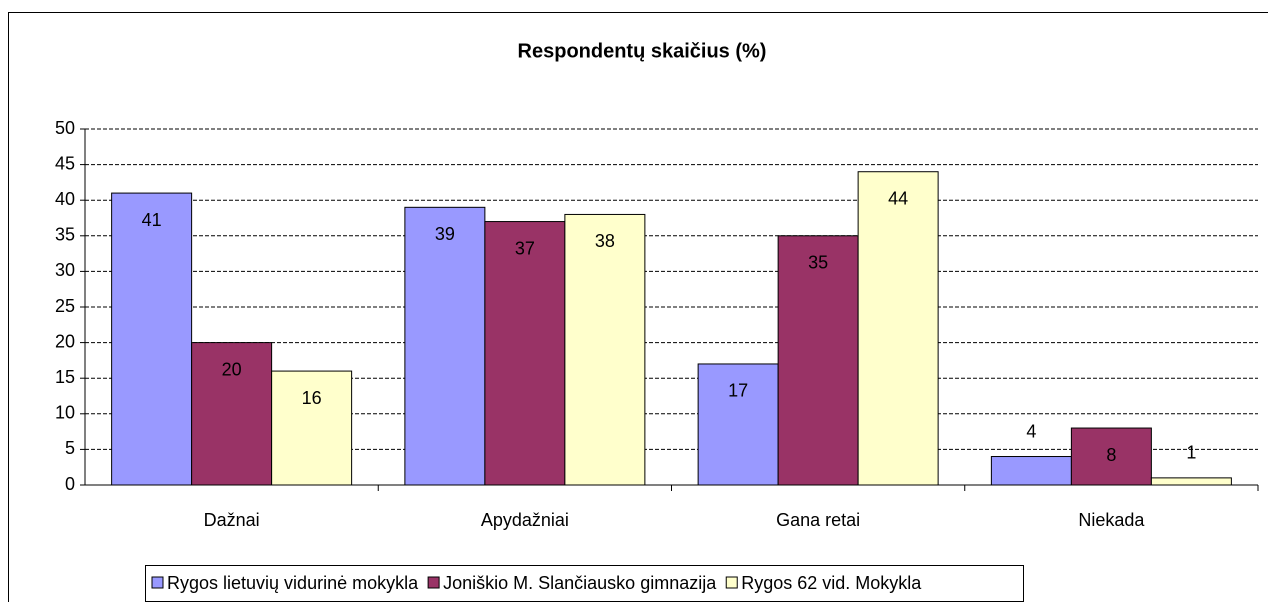  Describe the element at coordinates (232, 369) in the screenshot. I see `data-label: 20` at that location.